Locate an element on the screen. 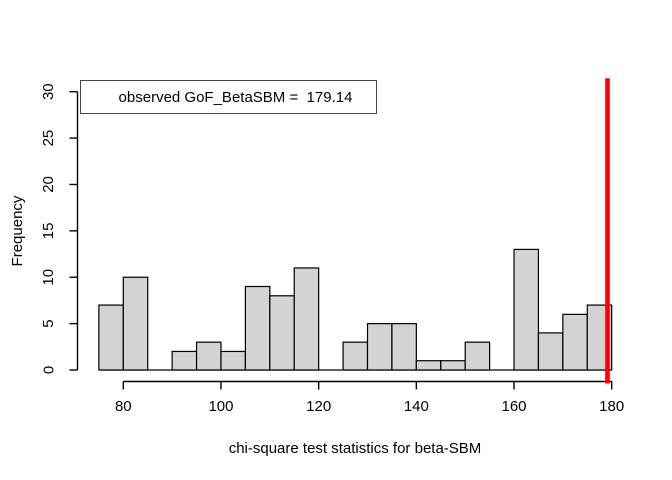 This screenshot has width=672, height=480. x-tick-label: 100 is located at coordinates (220, 406).